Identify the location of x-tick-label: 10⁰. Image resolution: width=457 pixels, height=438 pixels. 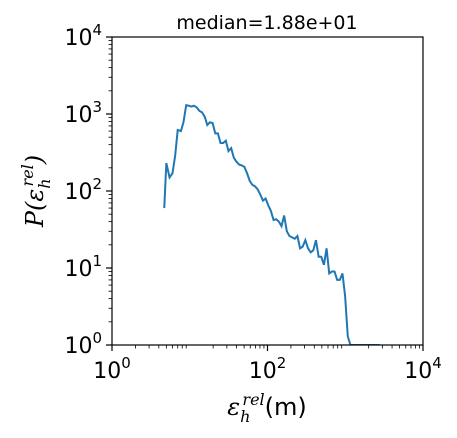
(112, 369).